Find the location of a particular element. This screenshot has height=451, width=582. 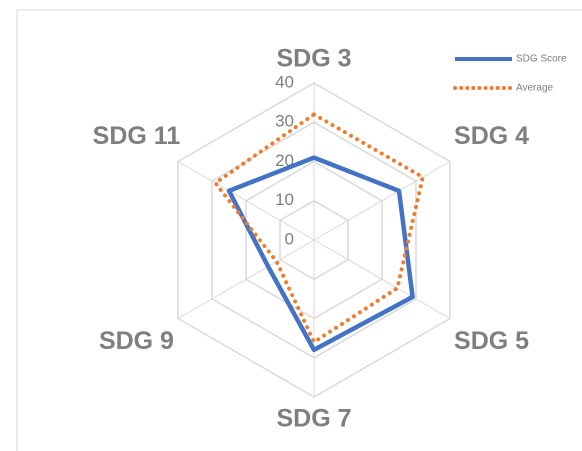

category-label: SDG 5 is located at coordinates (491, 341).